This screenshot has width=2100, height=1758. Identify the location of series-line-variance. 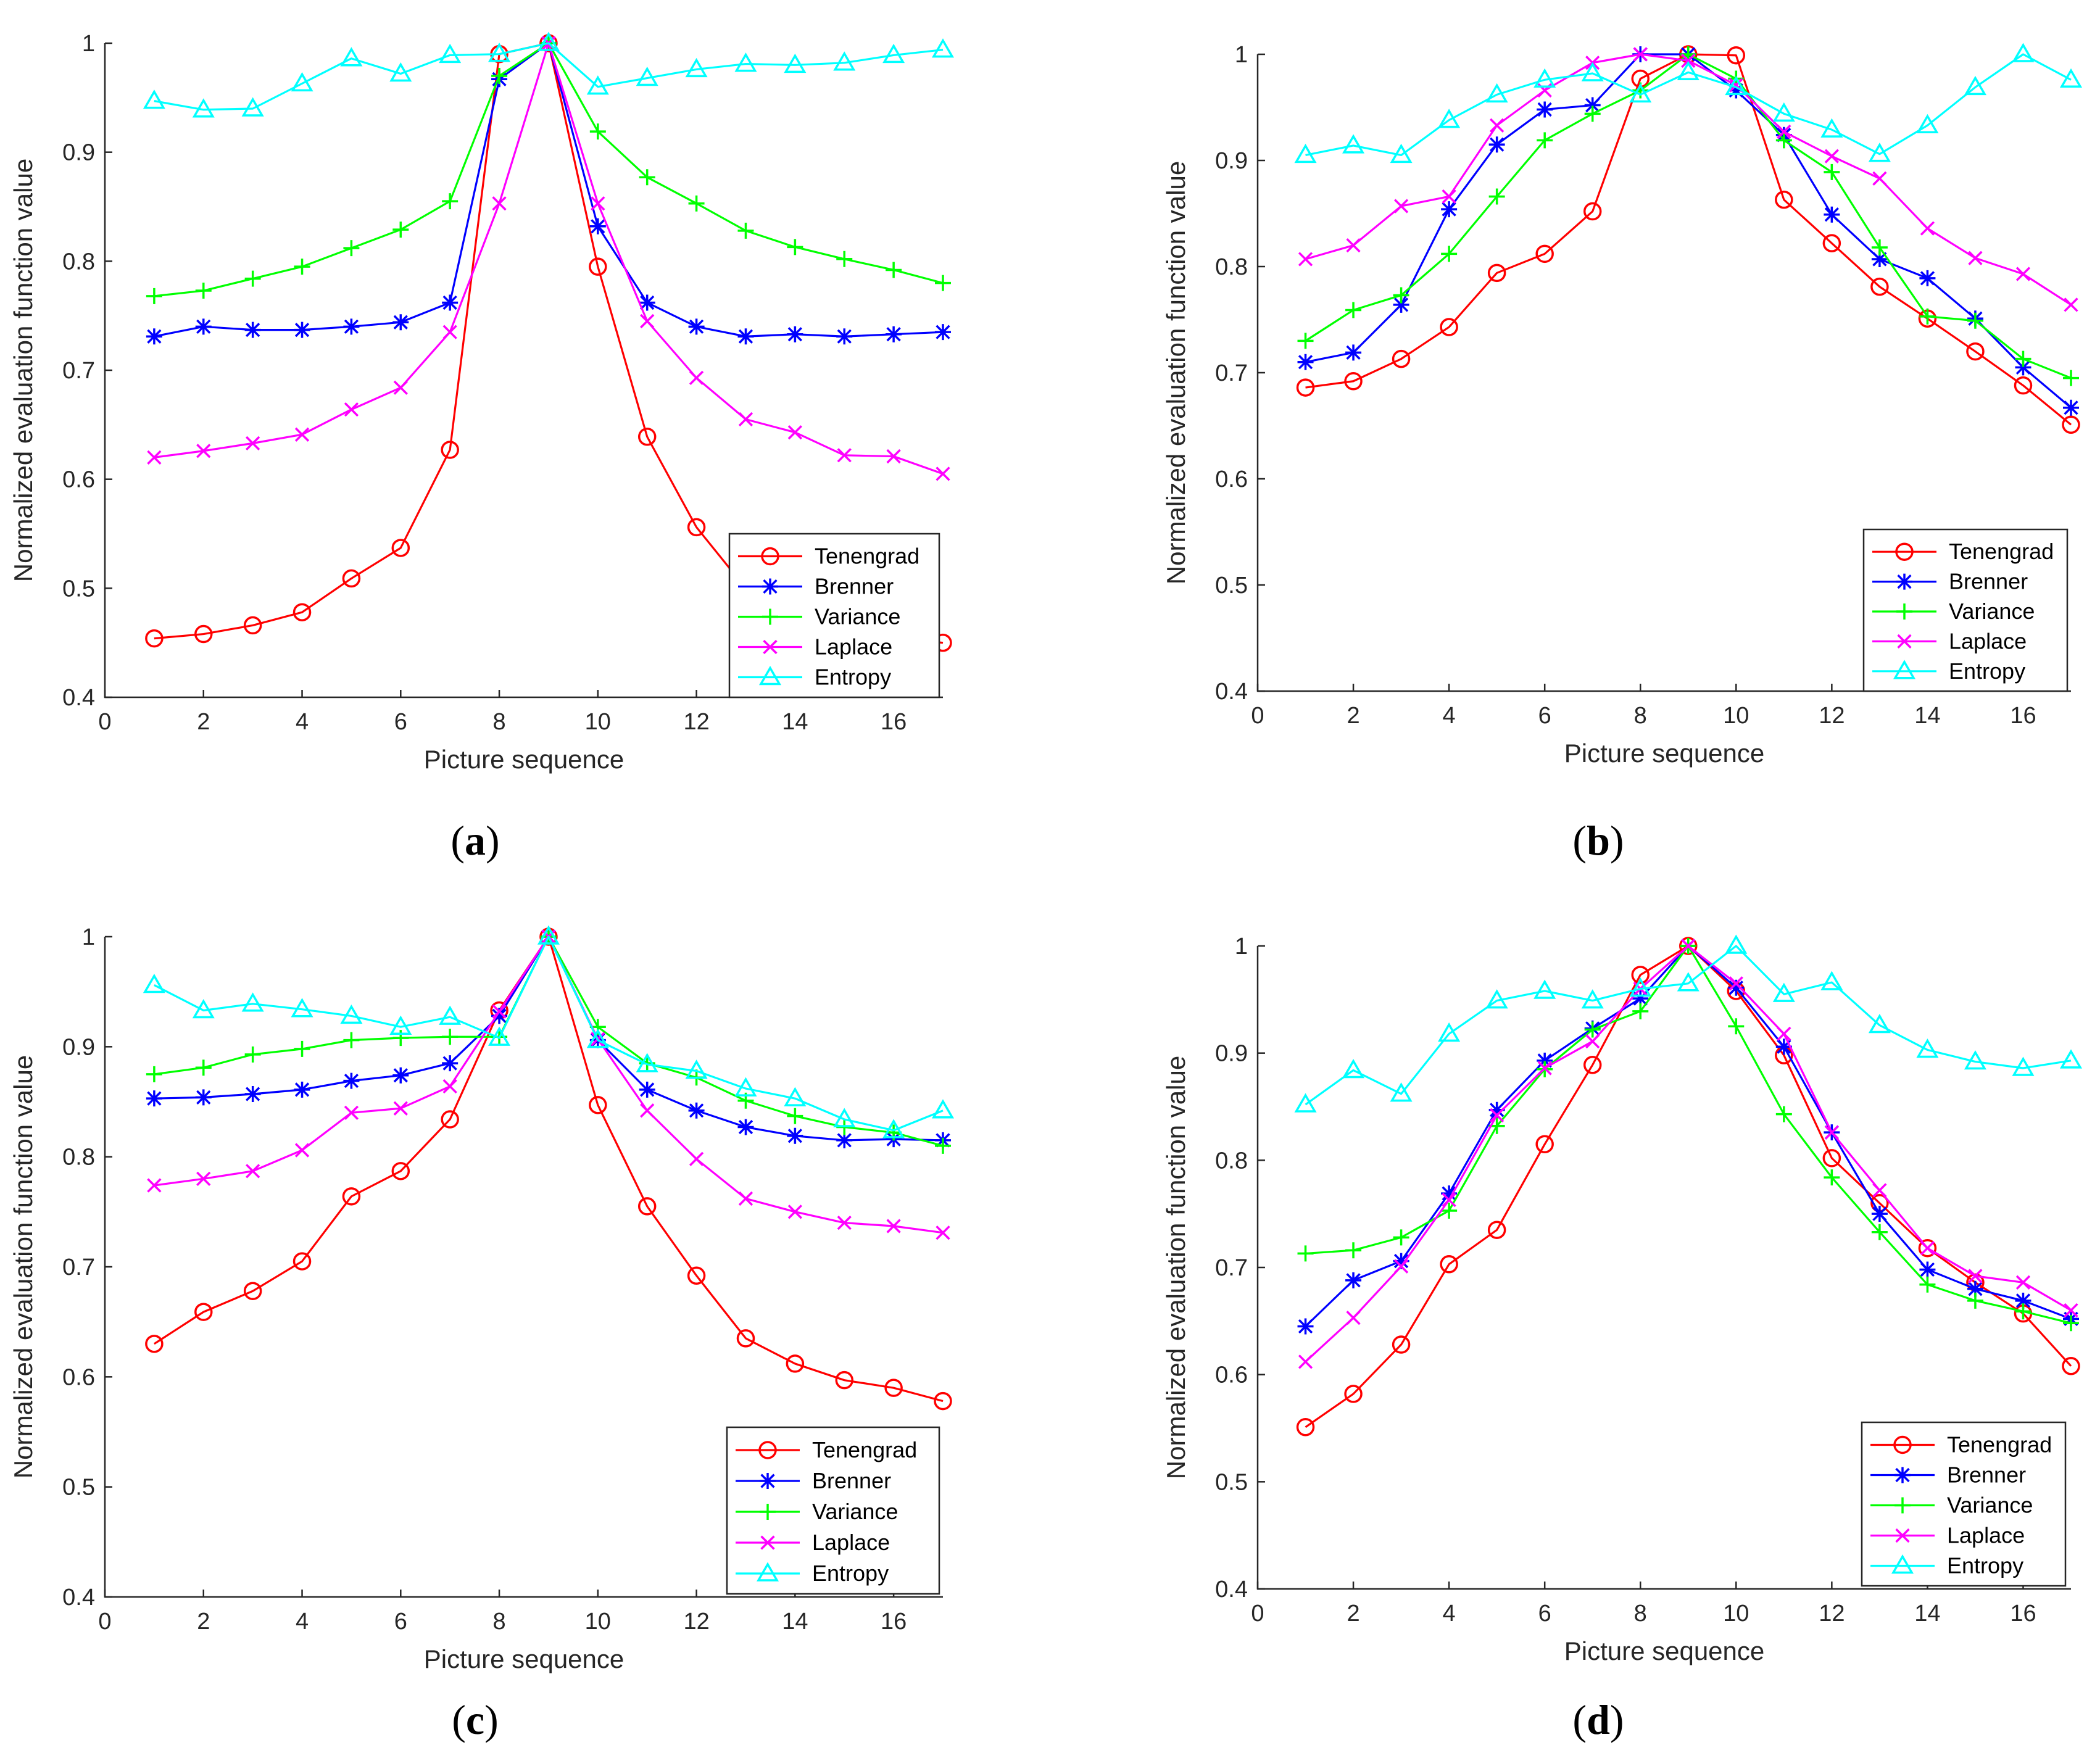
(549, 169).